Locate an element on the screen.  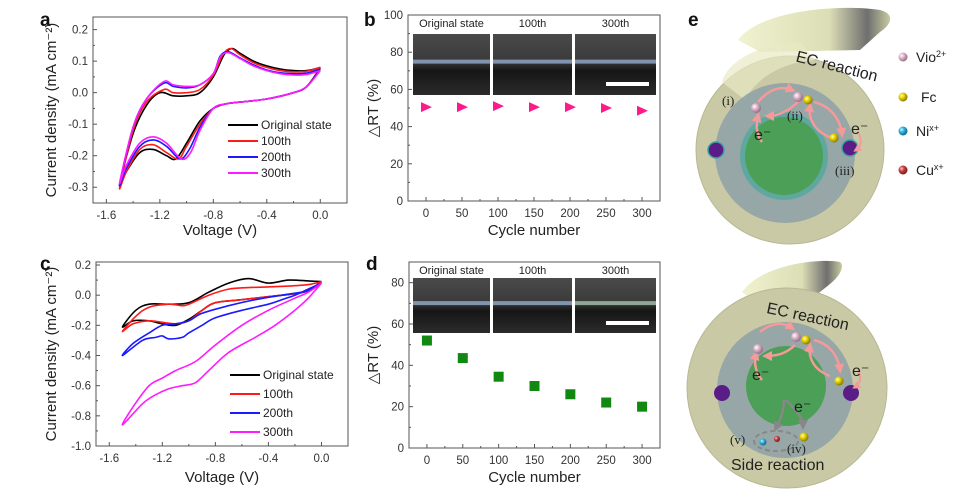
label-iv: (iv) is located at coordinates (796, 448).